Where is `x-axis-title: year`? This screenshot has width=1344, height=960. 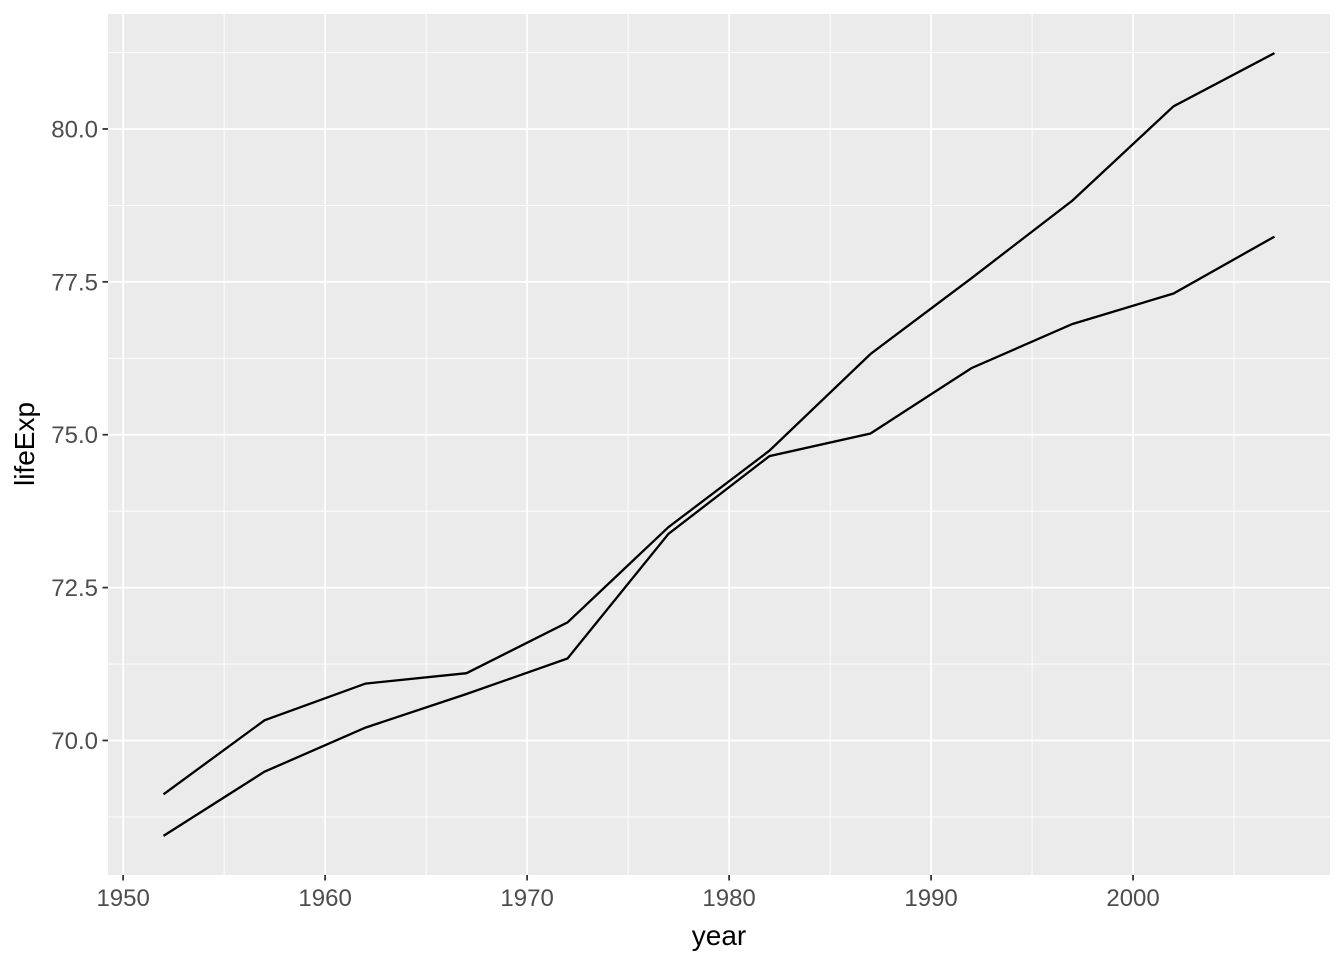
x-axis-title: year is located at coordinates (719, 935).